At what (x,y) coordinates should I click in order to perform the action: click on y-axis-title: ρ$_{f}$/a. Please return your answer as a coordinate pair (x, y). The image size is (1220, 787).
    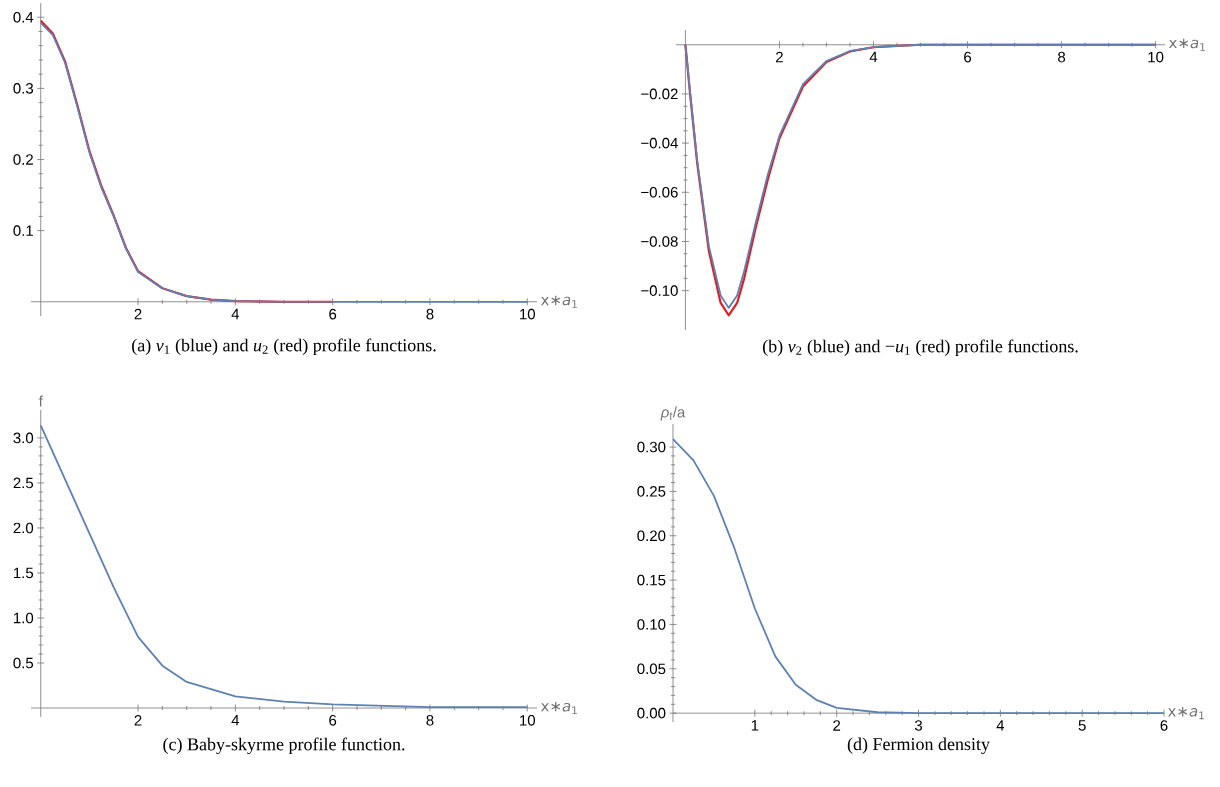
    Looking at the image, I should click on (673, 413).